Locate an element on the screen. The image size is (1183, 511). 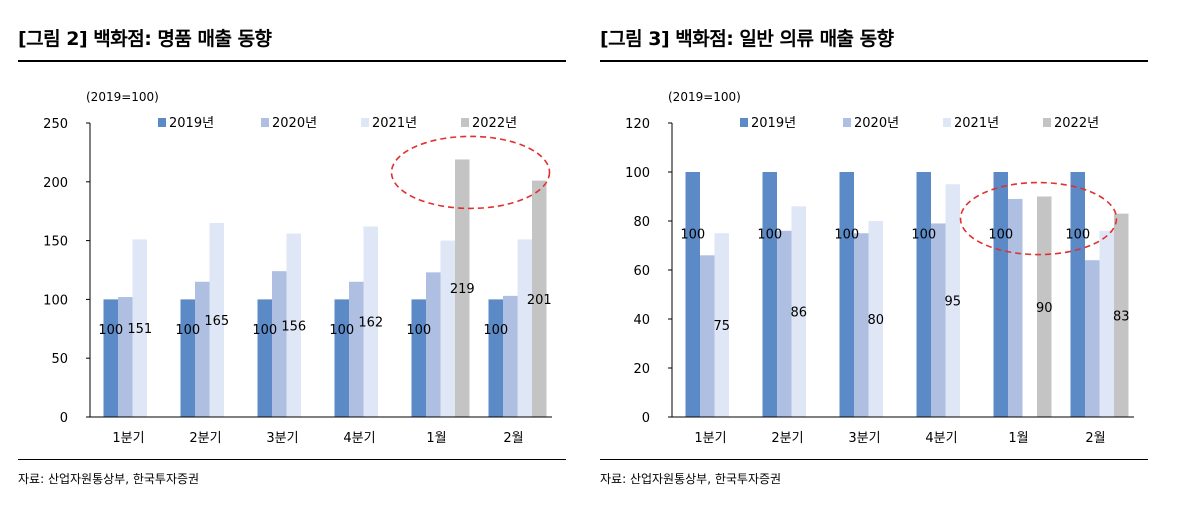
y-tick-label: 120 is located at coordinates (637, 124).